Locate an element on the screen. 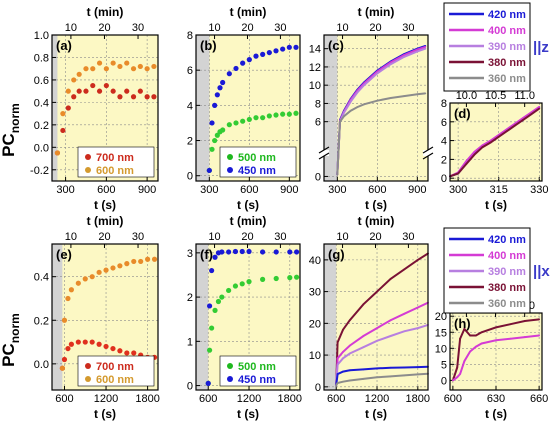 This screenshot has width=550, height=436. x-tick-label: 300 is located at coordinates (337, 190).